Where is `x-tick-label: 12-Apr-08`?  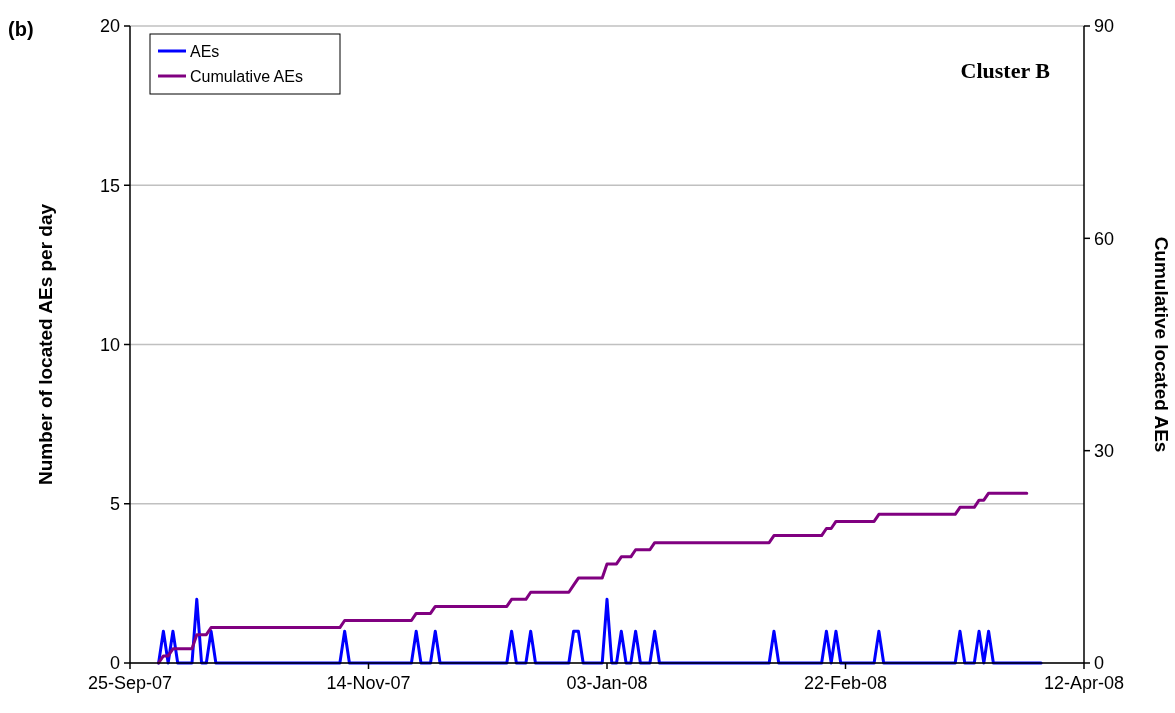 x-tick-label: 12-Apr-08 is located at coordinates (1084, 683).